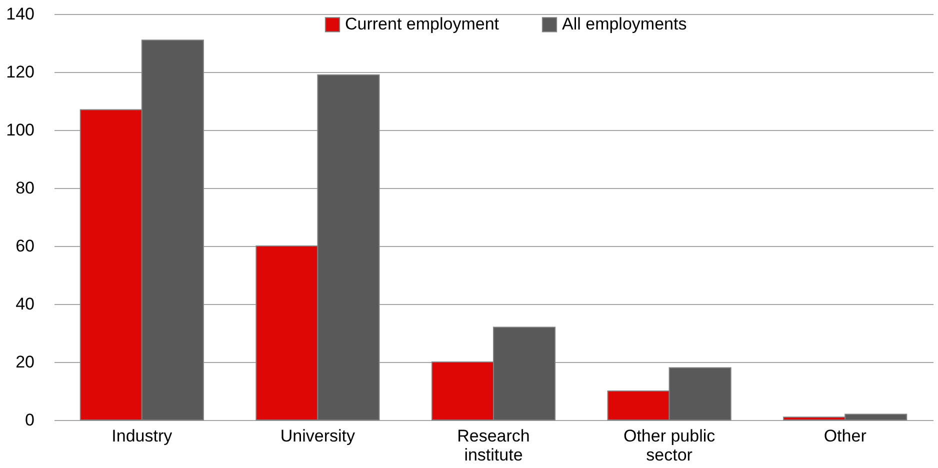  What do you see at coordinates (25, 188) in the screenshot?
I see `y-tick-label: 80` at bounding box center [25, 188].